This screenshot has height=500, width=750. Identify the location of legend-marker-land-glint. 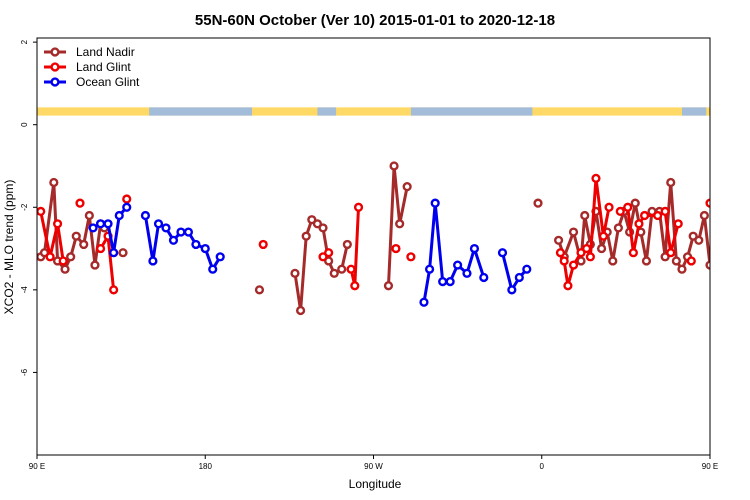
(55, 67).